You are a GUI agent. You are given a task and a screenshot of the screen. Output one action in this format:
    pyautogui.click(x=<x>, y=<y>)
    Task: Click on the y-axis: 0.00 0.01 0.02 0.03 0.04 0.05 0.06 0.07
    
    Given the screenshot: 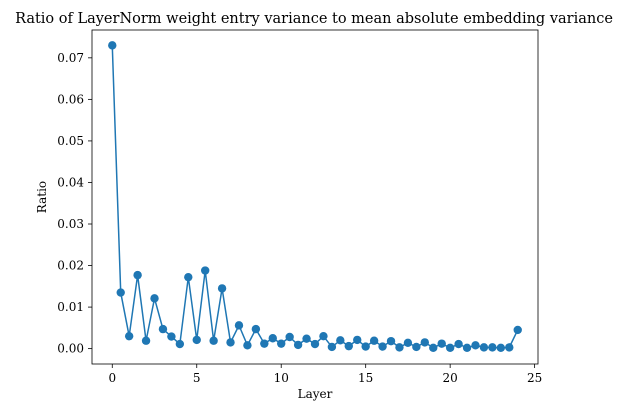 What is the action you would take?
    pyautogui.click(x=74, y=203)
    